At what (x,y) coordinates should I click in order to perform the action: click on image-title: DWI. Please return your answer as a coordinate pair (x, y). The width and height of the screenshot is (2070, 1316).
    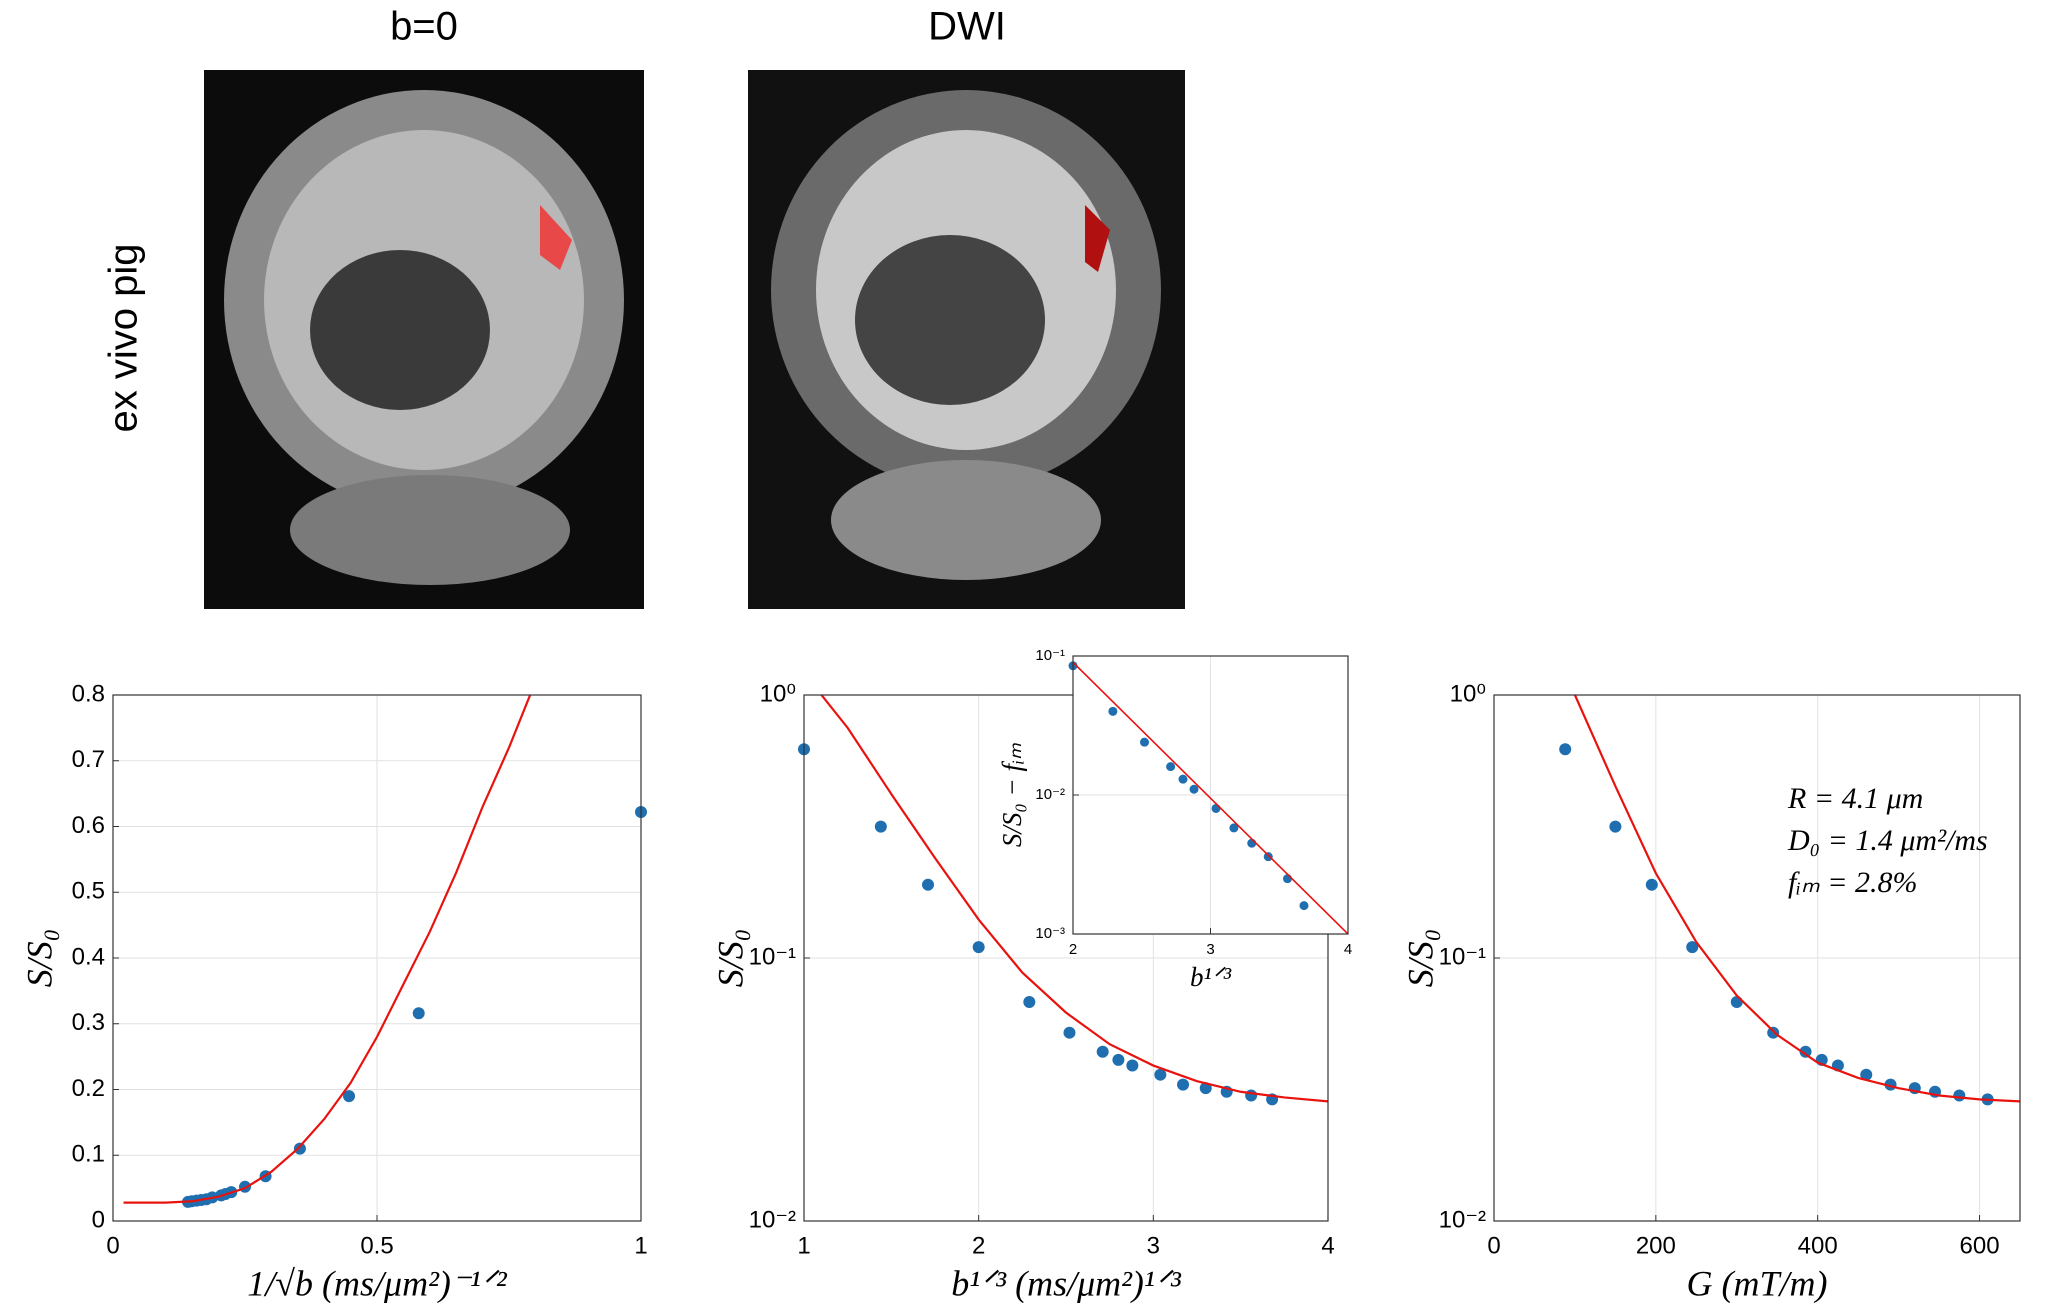
    Looking at the image, I should click on (967, 27).